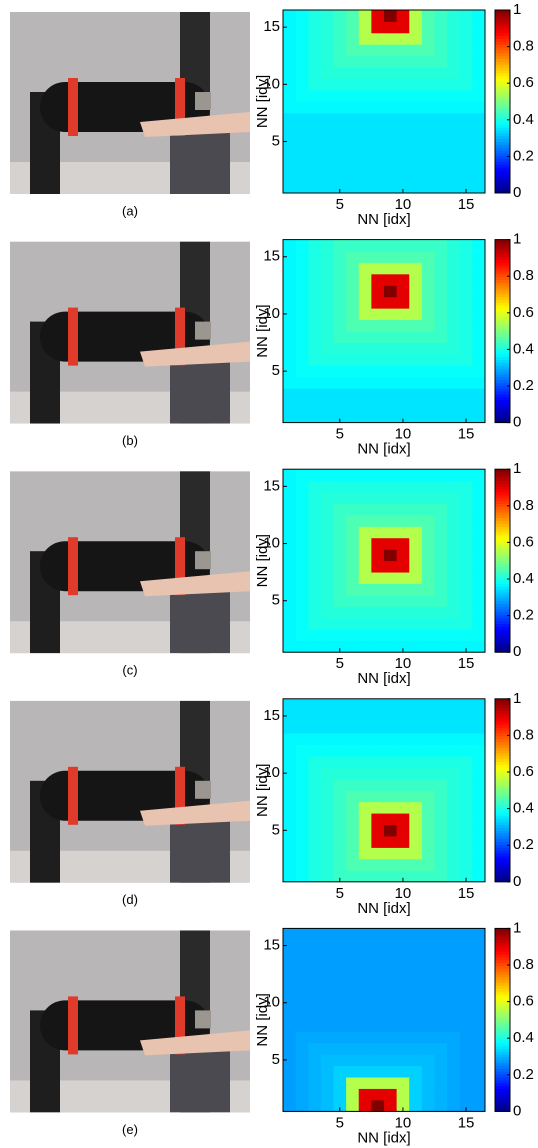 This screenshot has width=538, height=1148. Describe the element at coordinates (340, 663) in the screenshot. I see `x-tick-label: 5` at that location.